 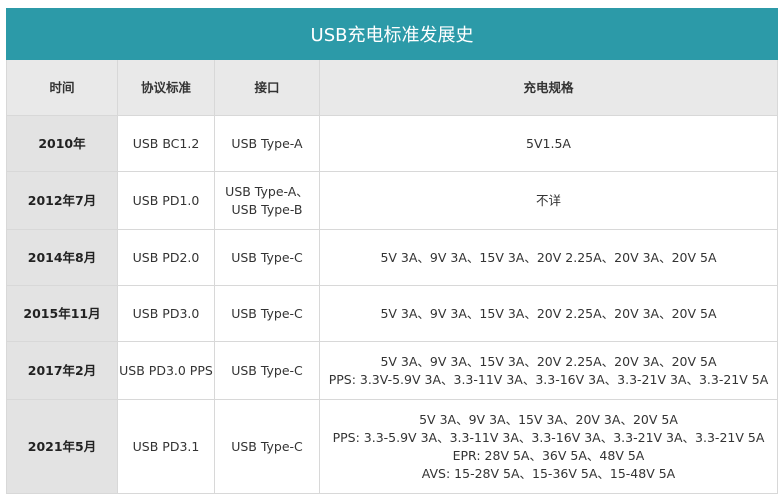 I want to click on cell-text: USB Type-A、, so click(x=267, y=191).